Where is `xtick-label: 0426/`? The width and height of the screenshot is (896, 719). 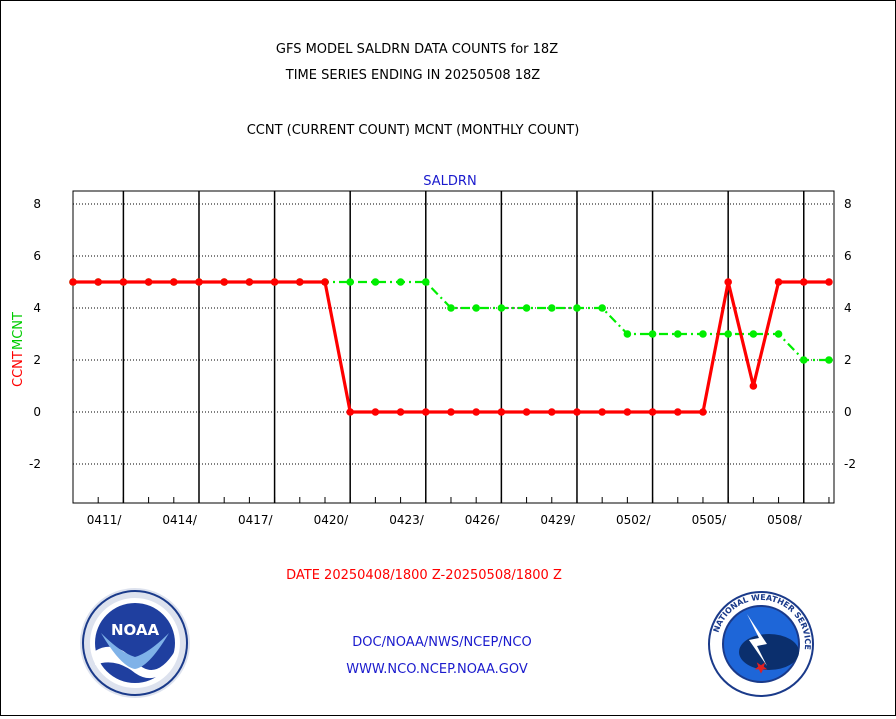
xtick-label: 0426/ is located at coordinates (483, 520).